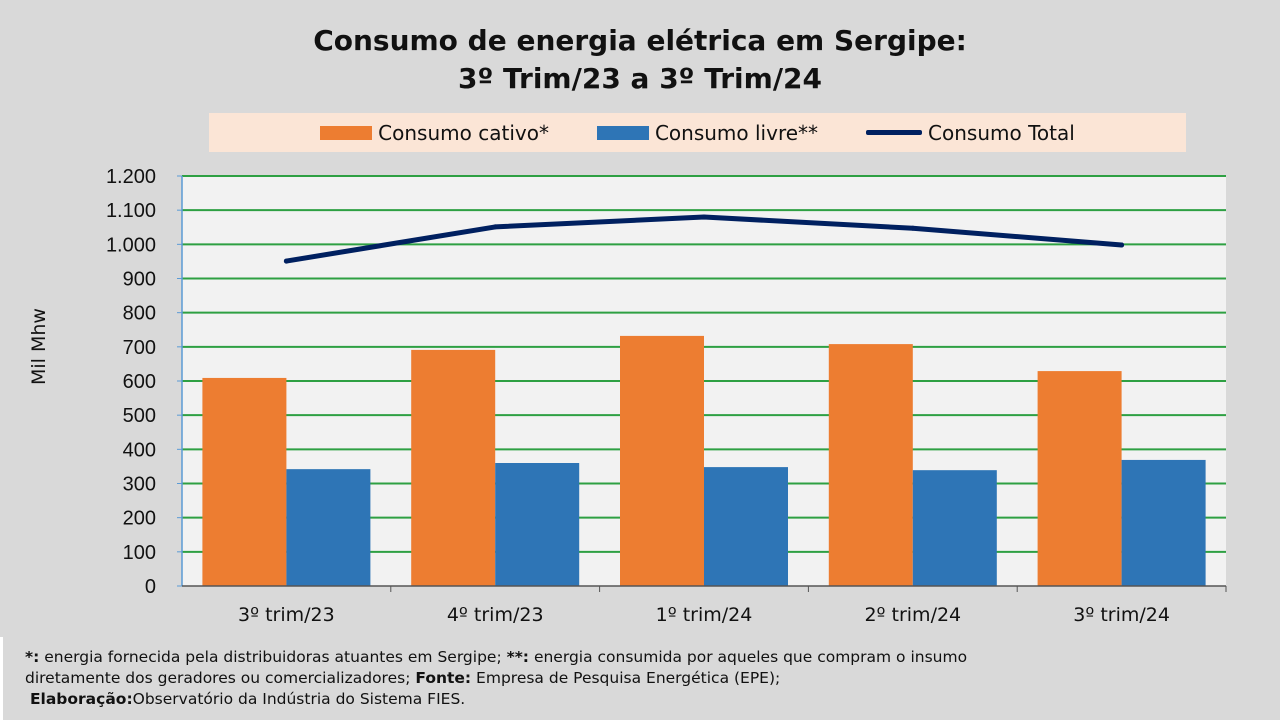 This screenshot has width=1280, height=720. I want to click on y-tick-label: 1.200, so click(131, 177).